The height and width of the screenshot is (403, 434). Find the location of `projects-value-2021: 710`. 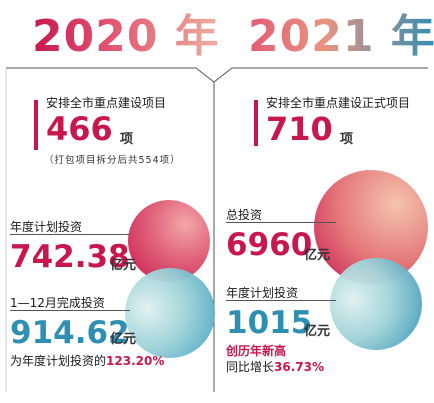

projects-value-2021: 710 is located at coordinates (299, 129).